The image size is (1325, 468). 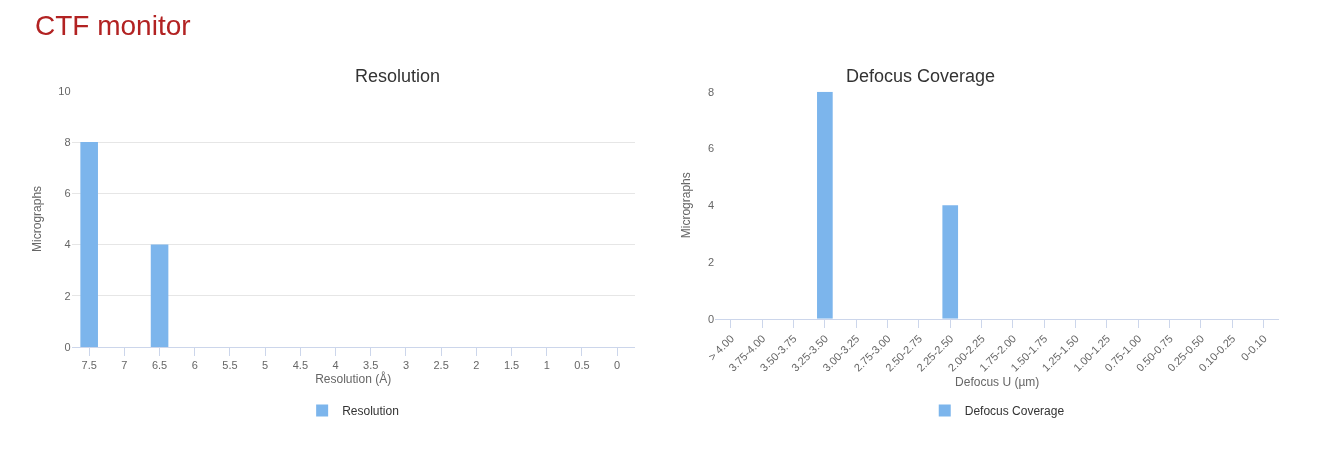 What do you see at coordinates (335, 365) in the screenshot?
I see `x-tick-label: 4` at bounding box center [335, 365].